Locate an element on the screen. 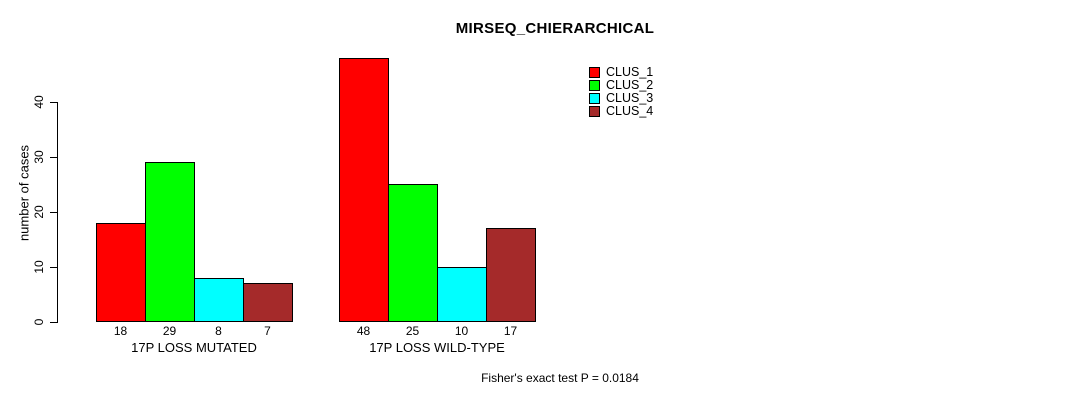 The width and height of the screenshot is (1090, 400). bar-value-label: 18 is located at coordinates (120, 331).